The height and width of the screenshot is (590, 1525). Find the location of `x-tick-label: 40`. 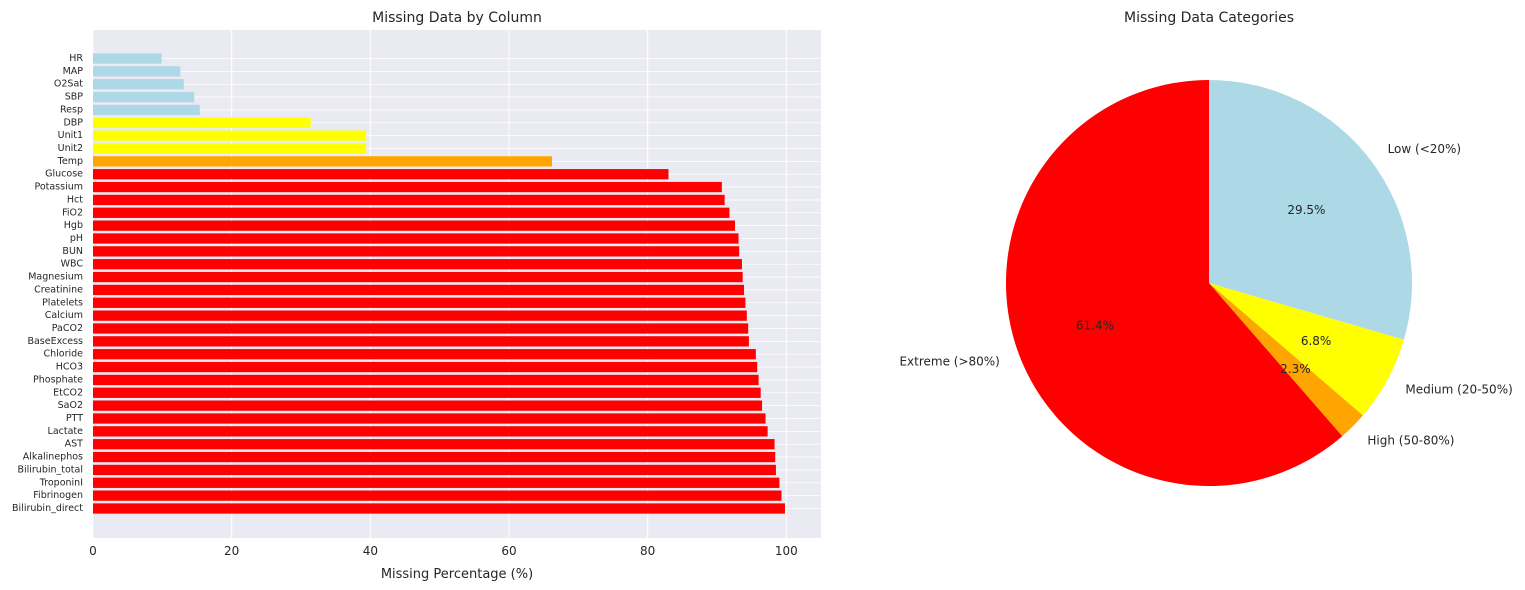

x-tick-label: 40 is located at coordinates (370, 551).